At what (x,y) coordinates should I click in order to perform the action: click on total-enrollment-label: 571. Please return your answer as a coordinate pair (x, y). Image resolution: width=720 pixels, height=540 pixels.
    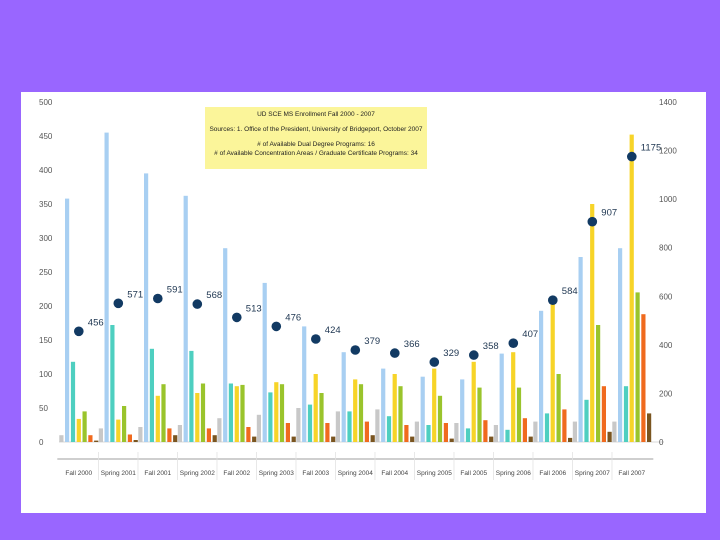
    Looking at the image, I should click on (135, 294).